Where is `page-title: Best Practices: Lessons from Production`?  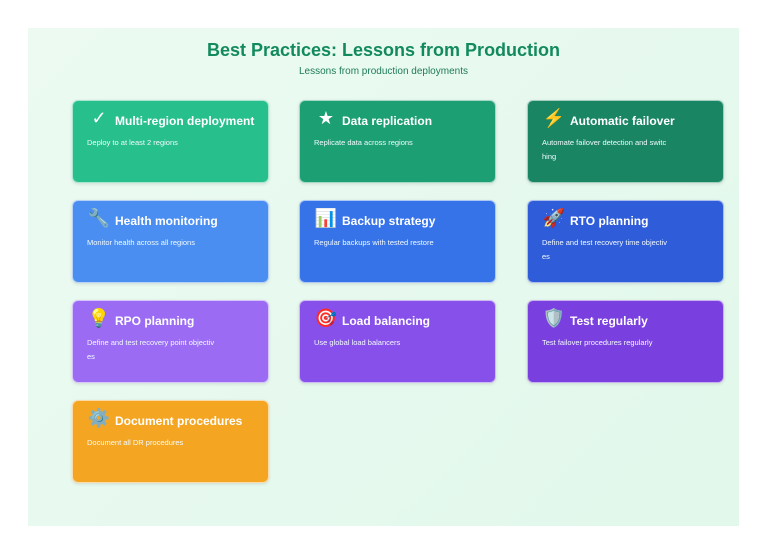 page-title: Best Practices: Lessons from Production is located at coordinates (383, 50).